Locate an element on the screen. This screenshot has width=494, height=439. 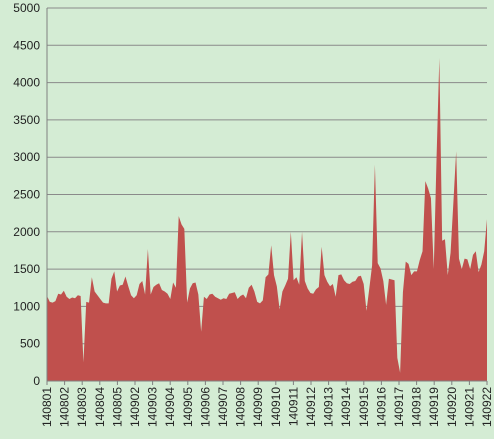
y-tick-label: 4500 is located at coordinates (26, 45).